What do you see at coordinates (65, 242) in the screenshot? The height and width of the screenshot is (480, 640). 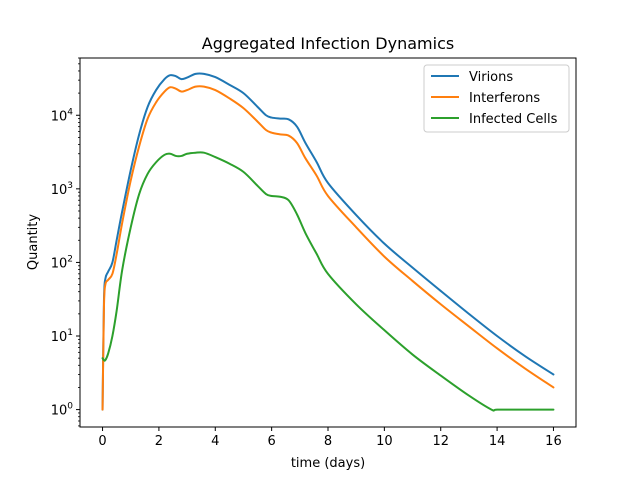 I see `y-axis: 10⁰ 10¹ 10² 10³ 10⁴` at bounding box center [65, 242].